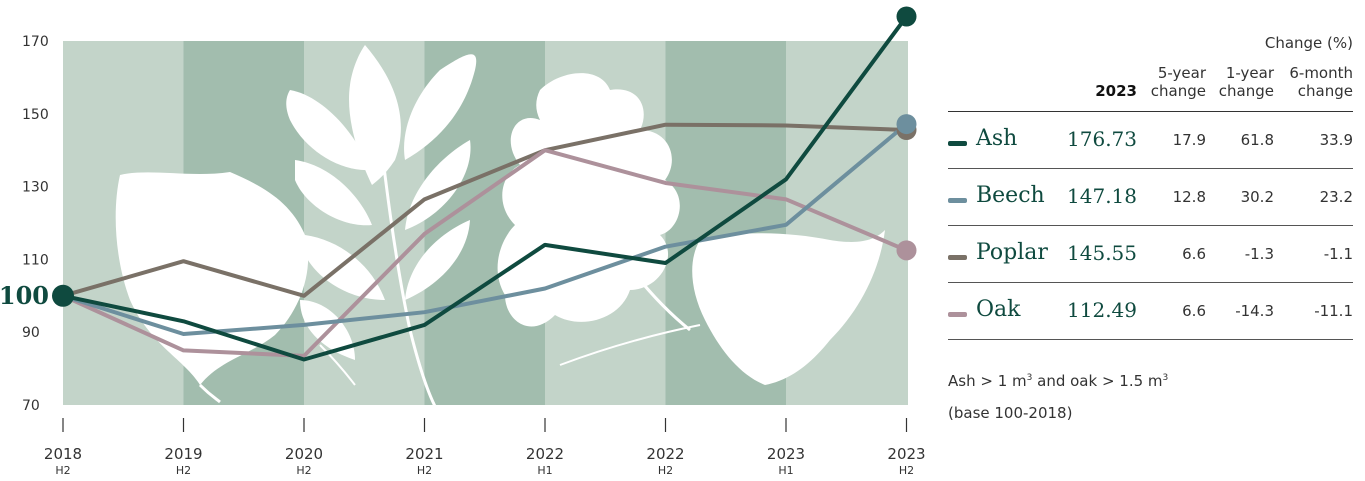 Image resolution: width=1365 pixels, height=481 pixels. I want to click on x-tick-label: 2020, so click(304, 454).